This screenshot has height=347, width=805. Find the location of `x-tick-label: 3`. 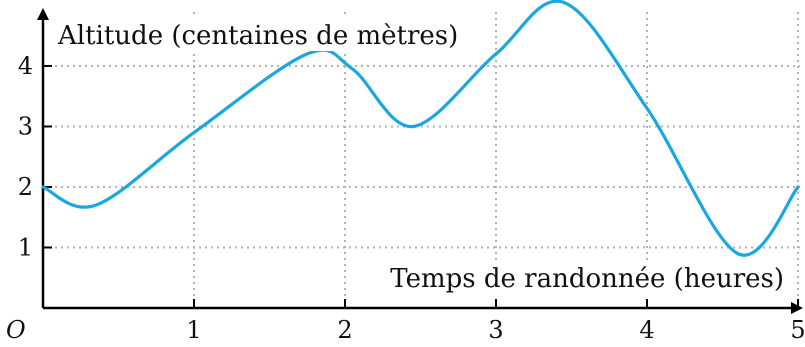

x-tick-label: 3 is located at coordinates (495, 330).